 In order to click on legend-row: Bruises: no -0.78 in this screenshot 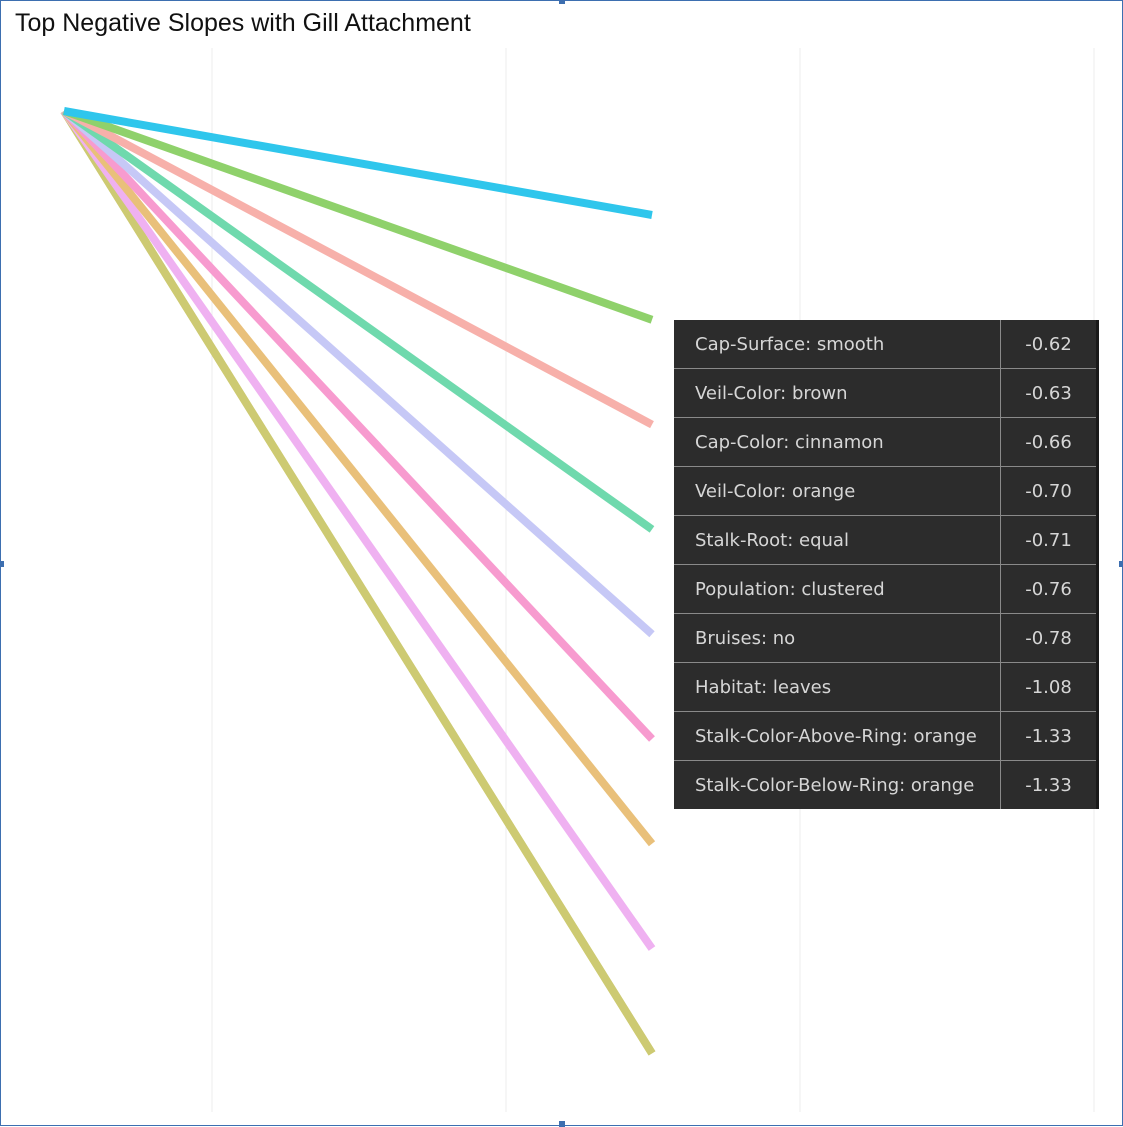, I will do `click(886, 638)`.